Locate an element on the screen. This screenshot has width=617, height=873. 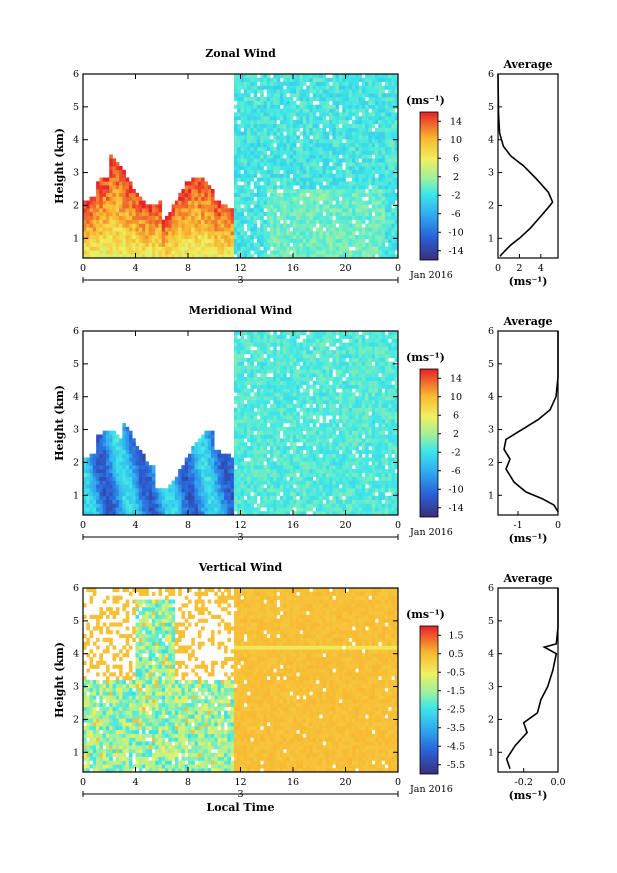
average-profile-line is located at coordinates (525, 165).